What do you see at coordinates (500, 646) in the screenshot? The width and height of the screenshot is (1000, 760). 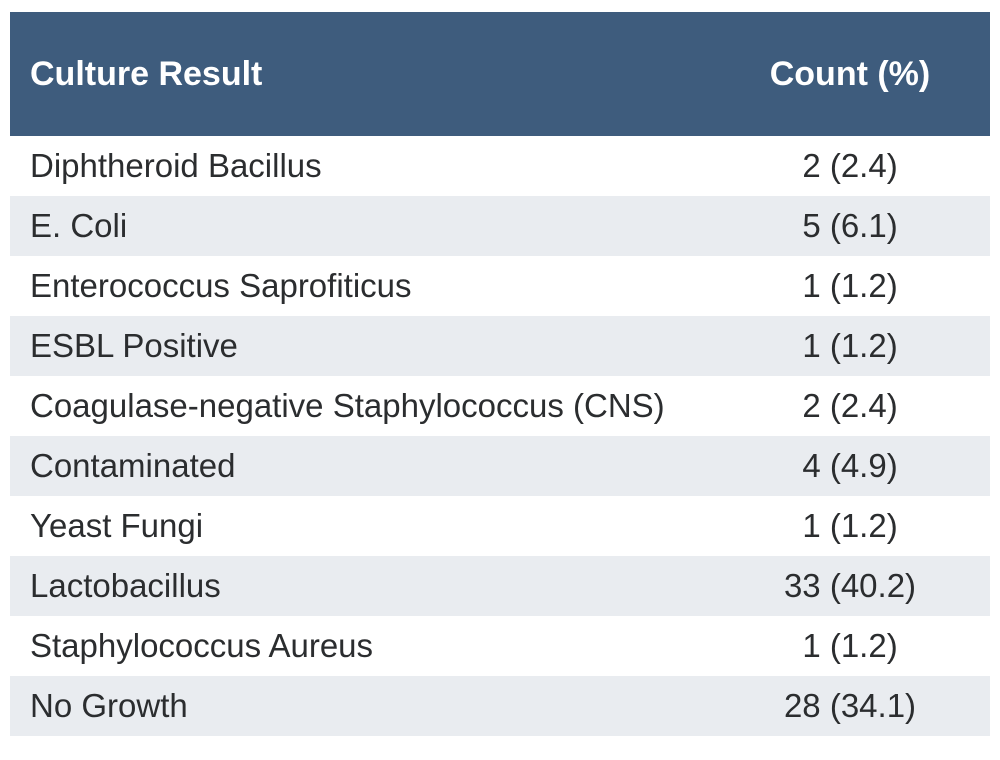 I see `table-row: Staphylococcus Aureus 1 (1.2)` at bounding box center [500, 646].